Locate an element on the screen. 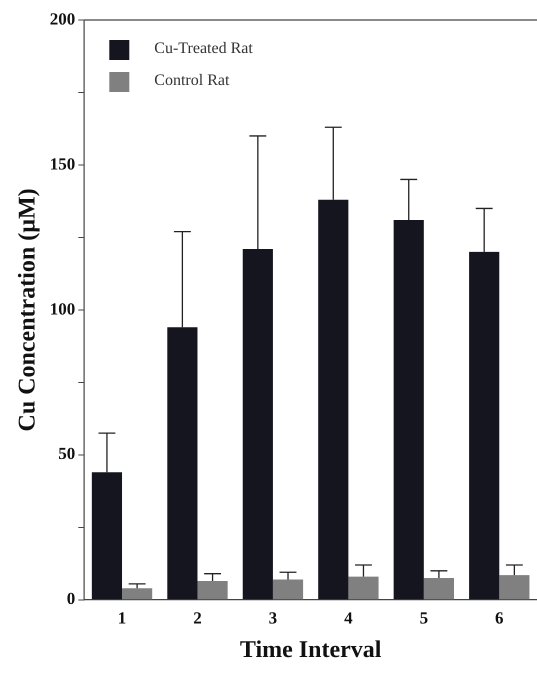  y-axis-title: Cu Concentration (µM) is located at coordinates (27, 310).